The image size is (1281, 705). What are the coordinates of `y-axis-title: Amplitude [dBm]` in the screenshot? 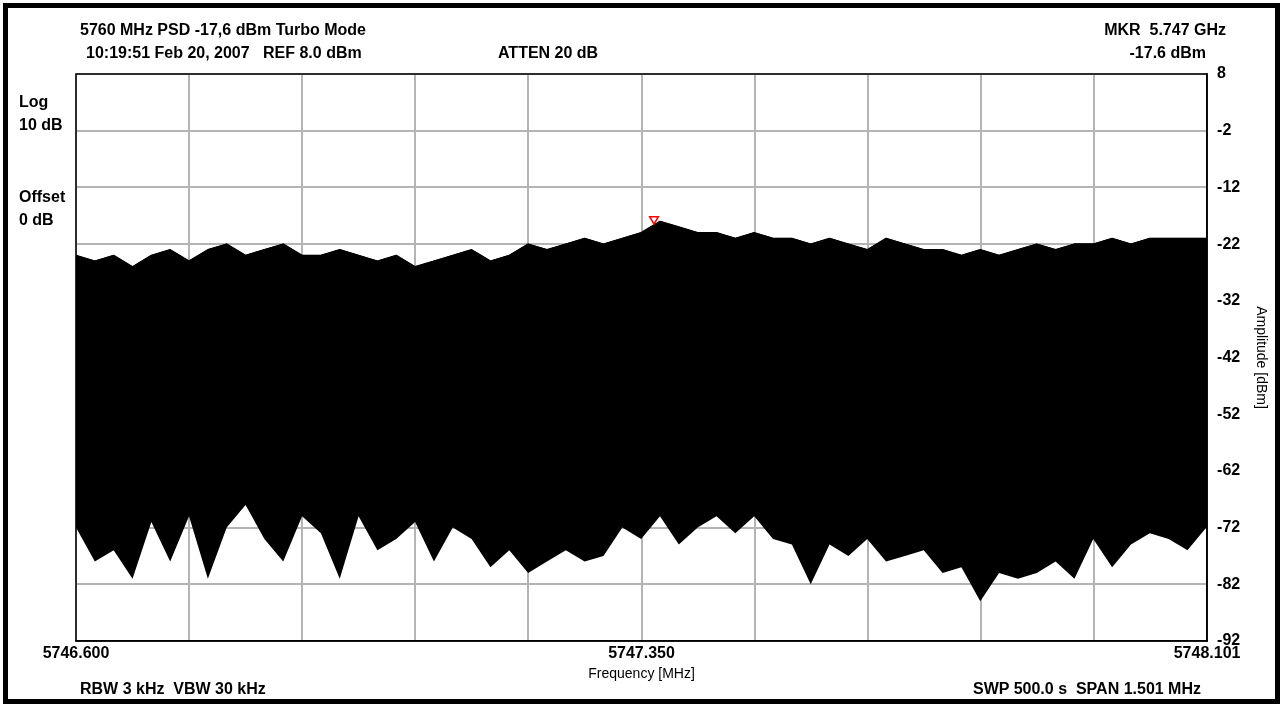 It's located at (1261, 357).